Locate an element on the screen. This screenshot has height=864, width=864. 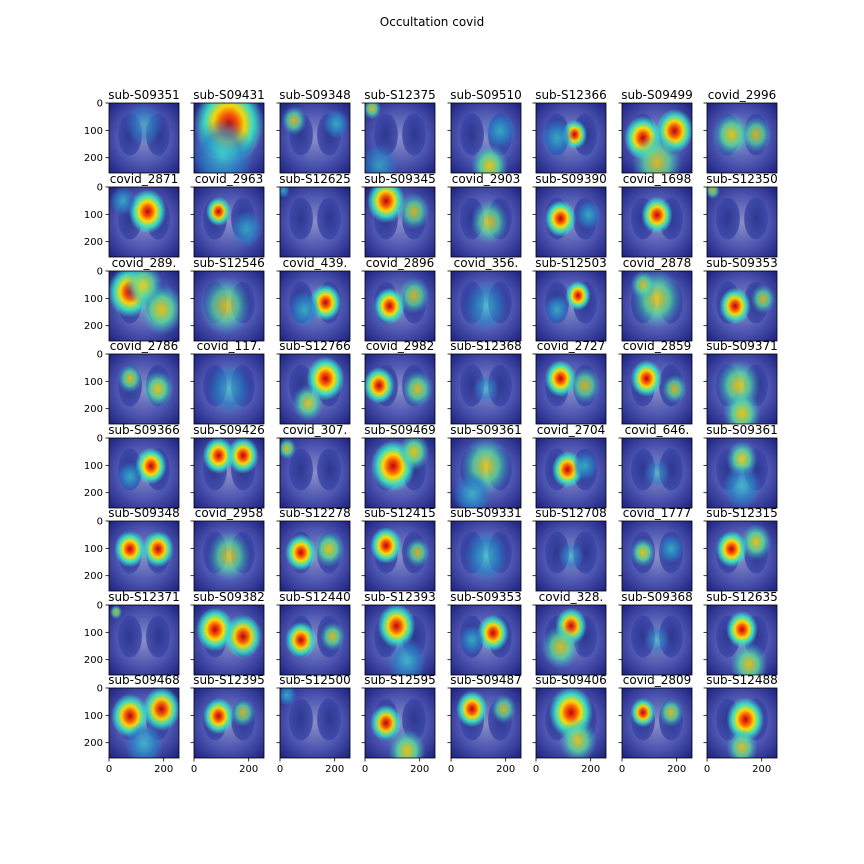
heatmap-panel: covid_307. is located at coordinates (313, 466).